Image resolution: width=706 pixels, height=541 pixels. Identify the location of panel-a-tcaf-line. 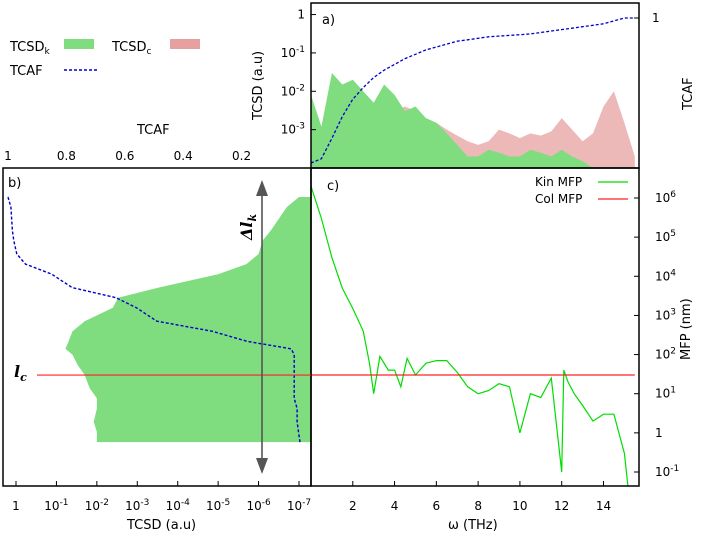
(472, 90).